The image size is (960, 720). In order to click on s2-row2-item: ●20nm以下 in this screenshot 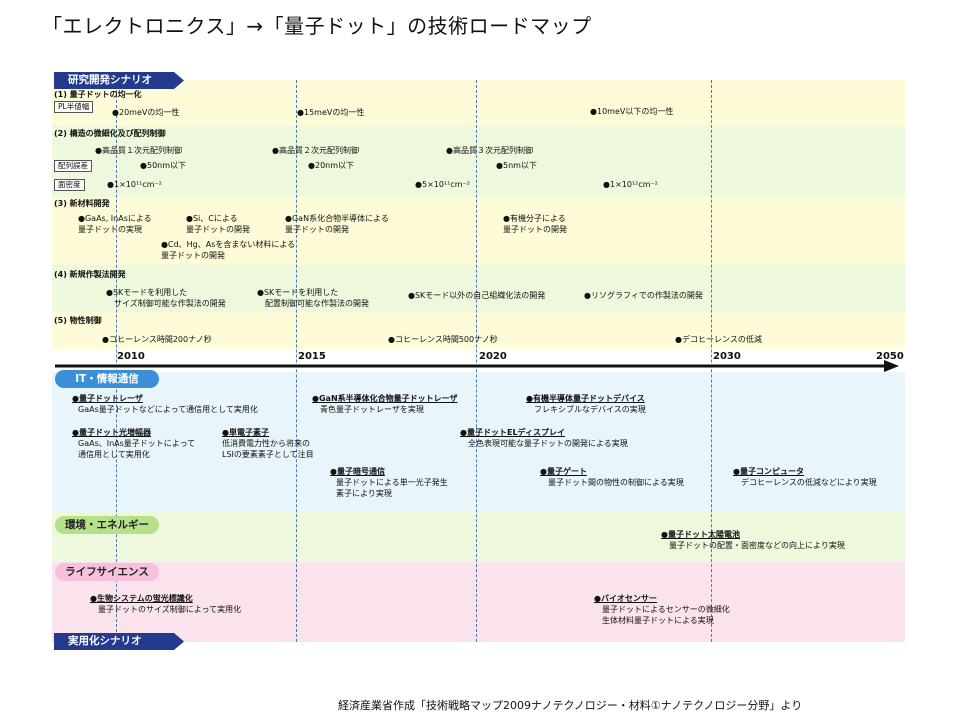, I will do `click(331, 165)`.